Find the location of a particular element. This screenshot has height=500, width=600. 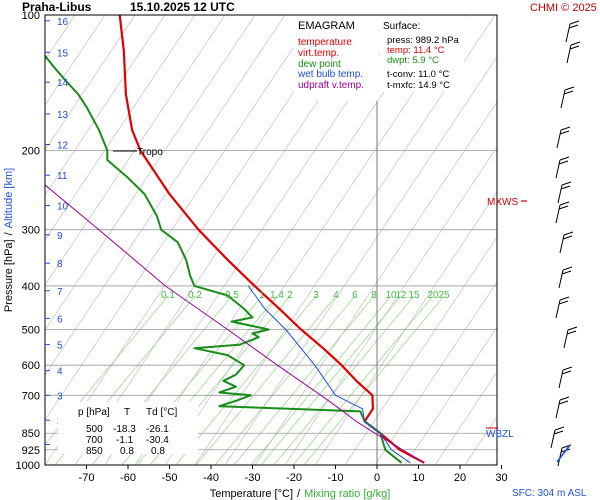

altitude-tick-label: 13 is located at coordinates (63, 115).